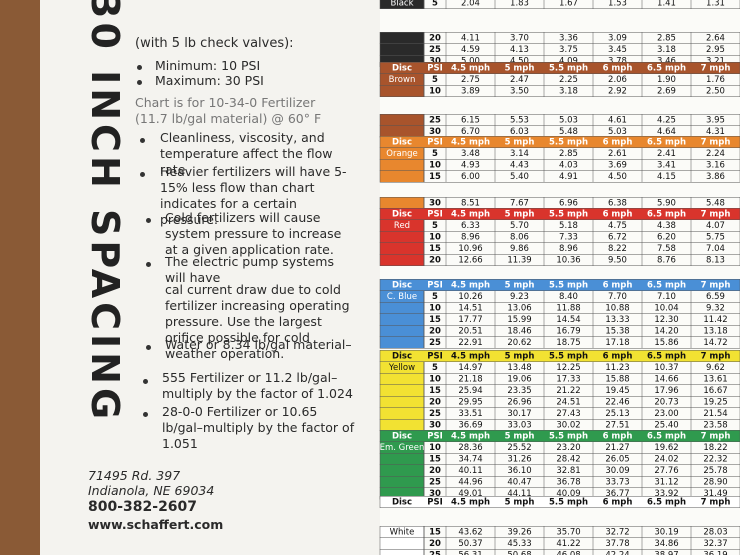 This screenshot has width=740, height=555. What do you see at coordinates (666, 121) in the screenshot?
I see `value-cell: 4.25` at bounding box center [666, 121].